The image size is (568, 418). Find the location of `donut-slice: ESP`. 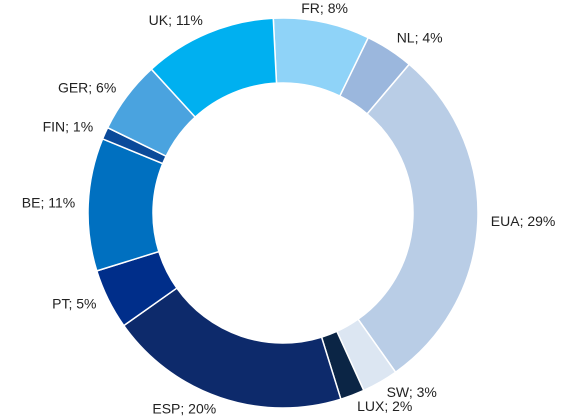

donut-slice: ESP is located at coordinates (232, 348).